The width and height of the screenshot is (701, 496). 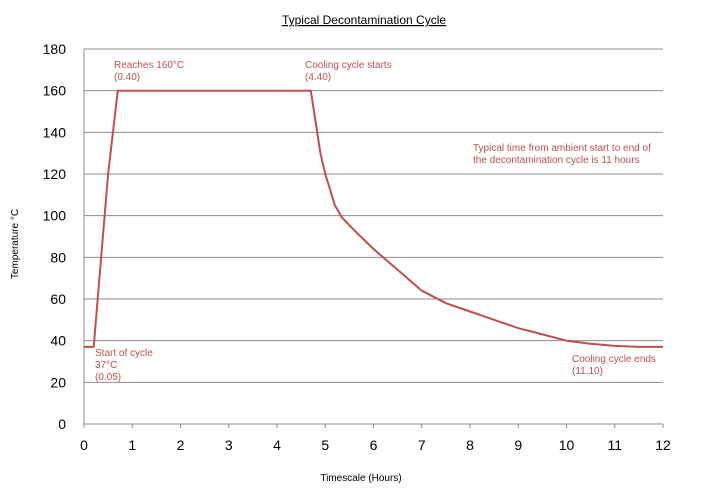 I want to click on x-tick-label: 11, so click(x=614, y=445).